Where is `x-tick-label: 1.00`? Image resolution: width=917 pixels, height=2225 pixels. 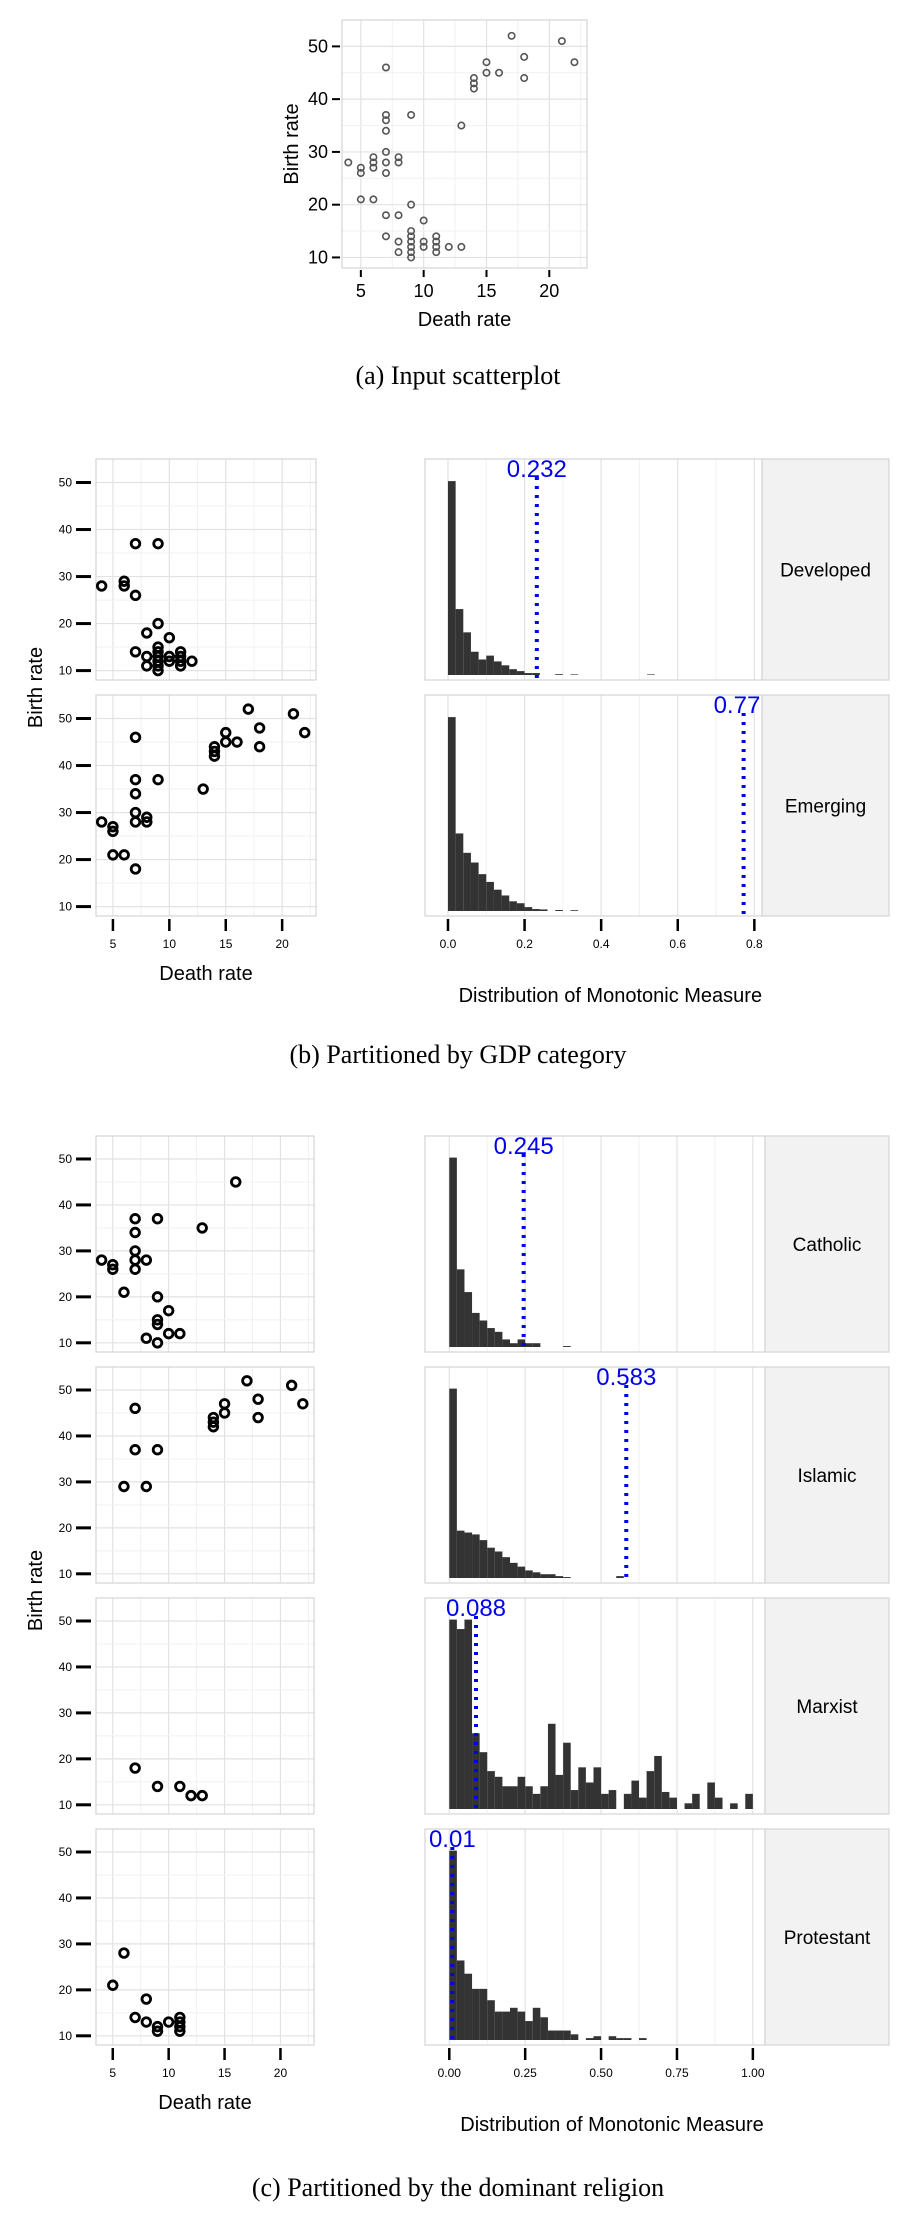
x-tick-label: 1.00 is located at coordinates (753, 2073).